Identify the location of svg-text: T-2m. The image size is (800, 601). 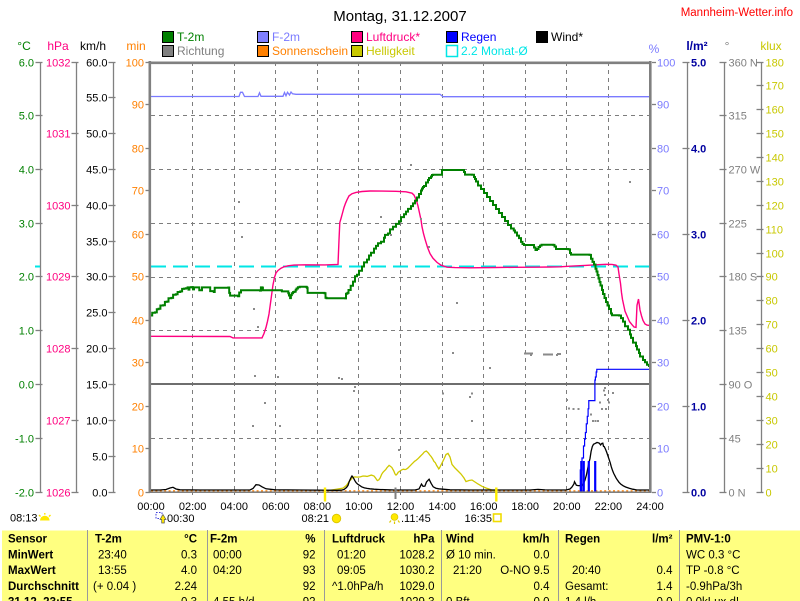
(190, 37).